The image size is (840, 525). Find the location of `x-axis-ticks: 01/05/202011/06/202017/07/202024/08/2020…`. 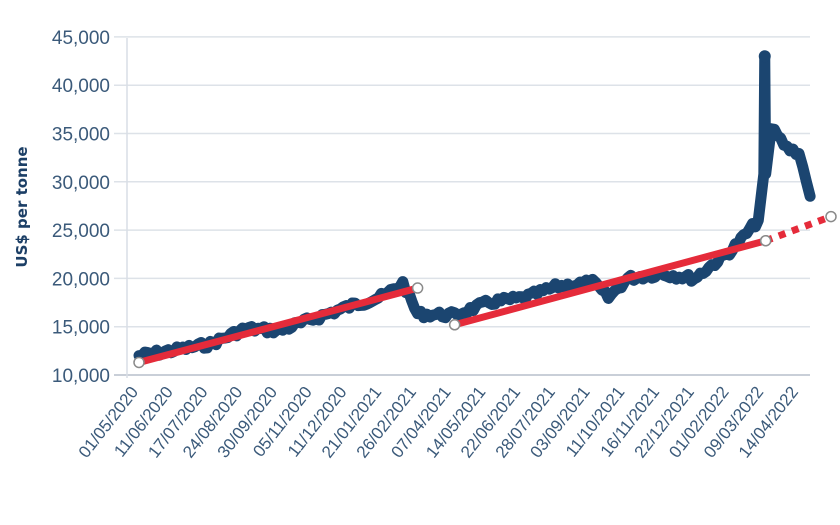

x-axis-ticks: 01/05/202011/06/202017/07/202024/08/2020… is located at coordinates (438, 422).